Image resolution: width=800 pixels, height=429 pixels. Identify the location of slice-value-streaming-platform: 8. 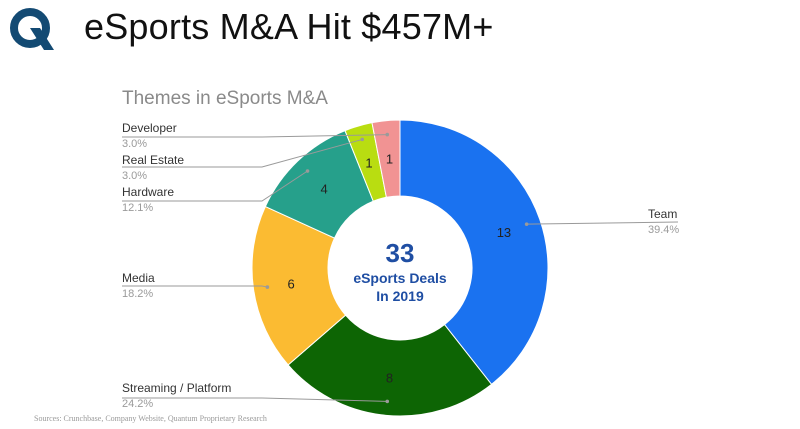
(389, 378).